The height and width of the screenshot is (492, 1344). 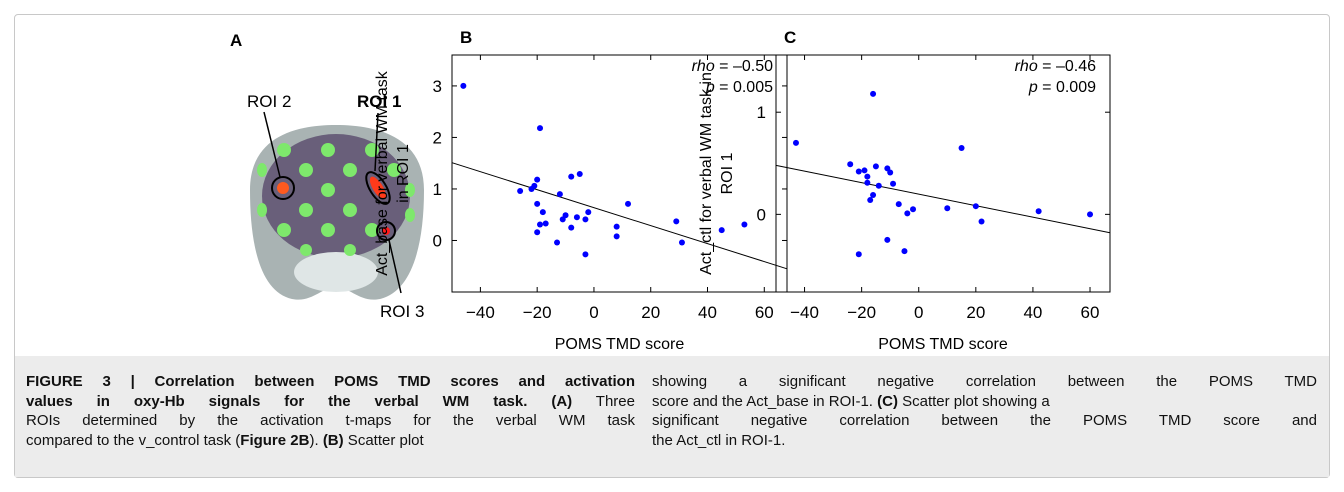 What do you see at coordinates (466, 37) in the screenshot?
I see `panel-label: B` at bounding box center [466, 37].